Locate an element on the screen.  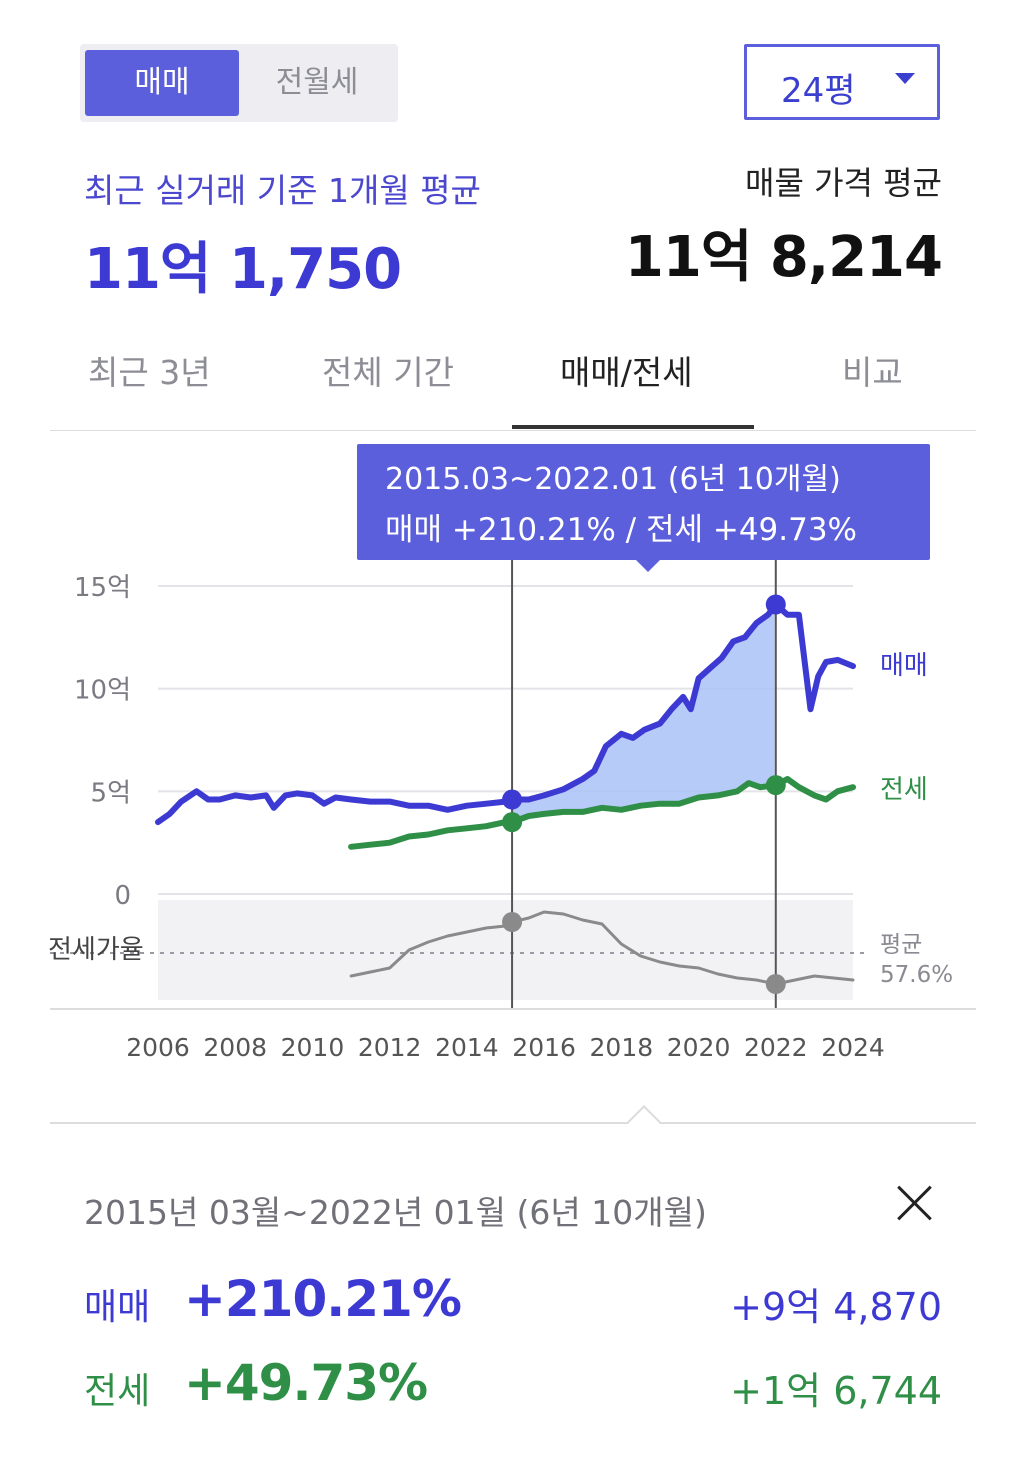
tooltip-period: 2015.03~2022.01 (6년 10개월) is located at coordinates (613, 479).